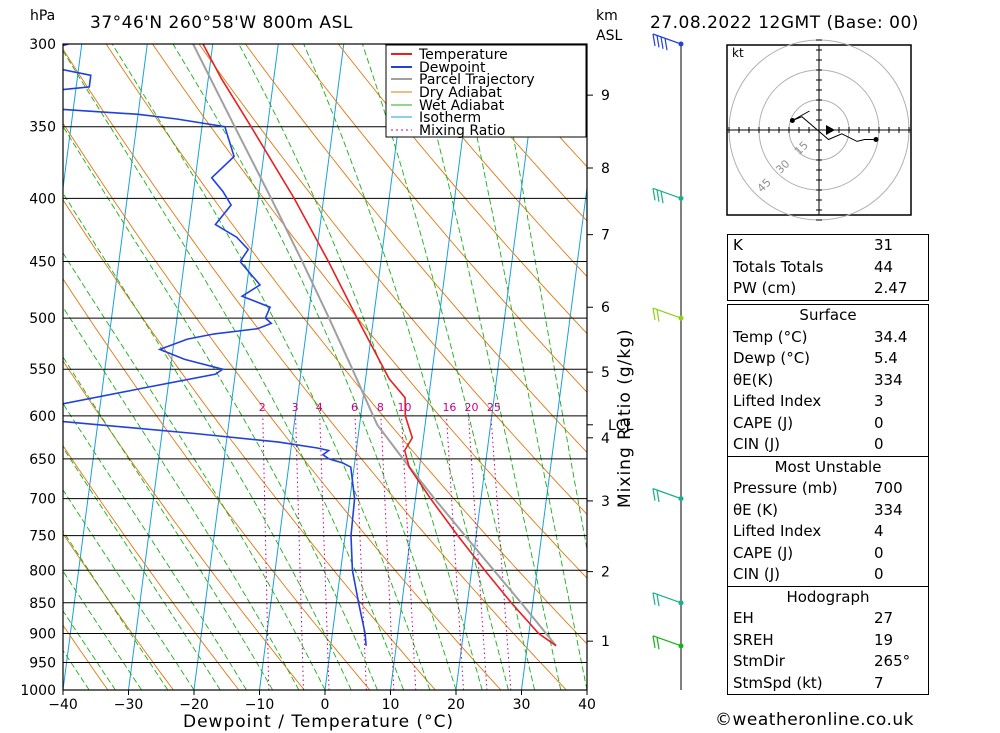 This screenshot has height=733, width=1000. Describe the element at coordinates (494, 407) in the screenshot. I see `mixing-ratio-label: 25` at that location.